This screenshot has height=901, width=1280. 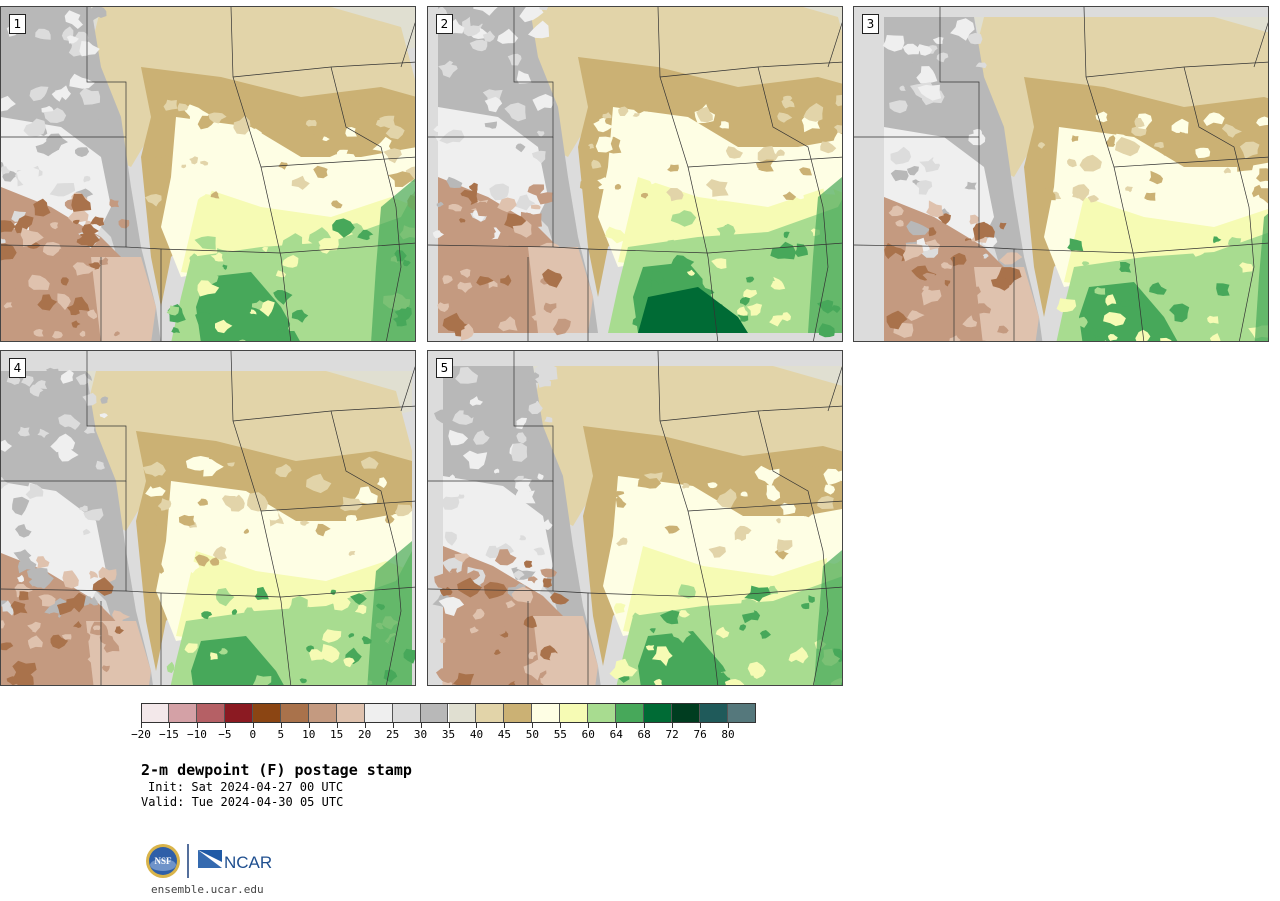 What do you see at coordinates (728, 734) in the screenshot?
I see `colorbar-tick-label: 80` at bounding box center [728, 734].